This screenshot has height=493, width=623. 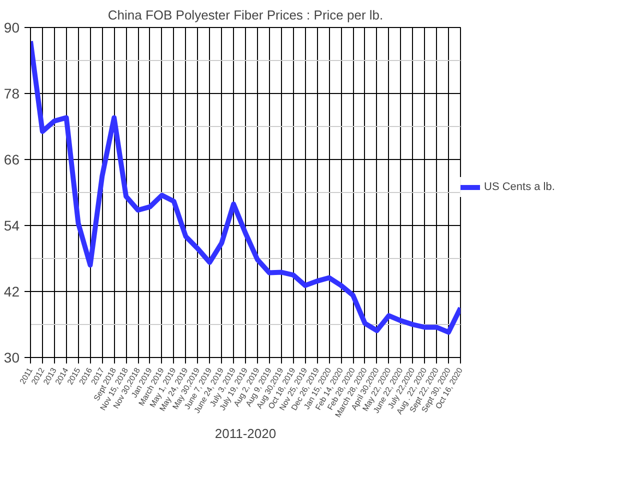 I want to click on chart-title: China FOB Polyester Fiber Prices : Price per lb., so click(x=246, y=15).